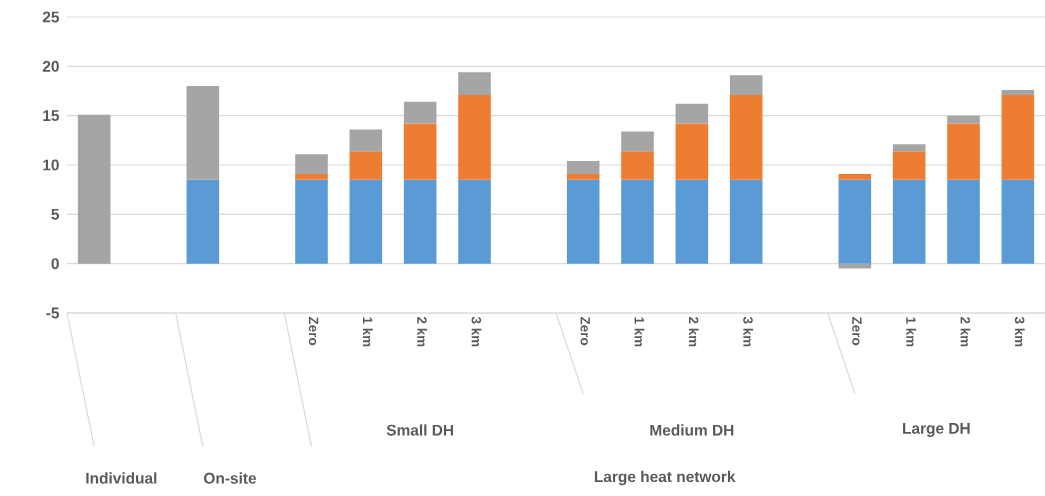 This screenshot has height=496, width=1045. What do you see at coordinates (121, 478) in the screenshot?
I see `text: Individual` at bounding box center [121, 478].